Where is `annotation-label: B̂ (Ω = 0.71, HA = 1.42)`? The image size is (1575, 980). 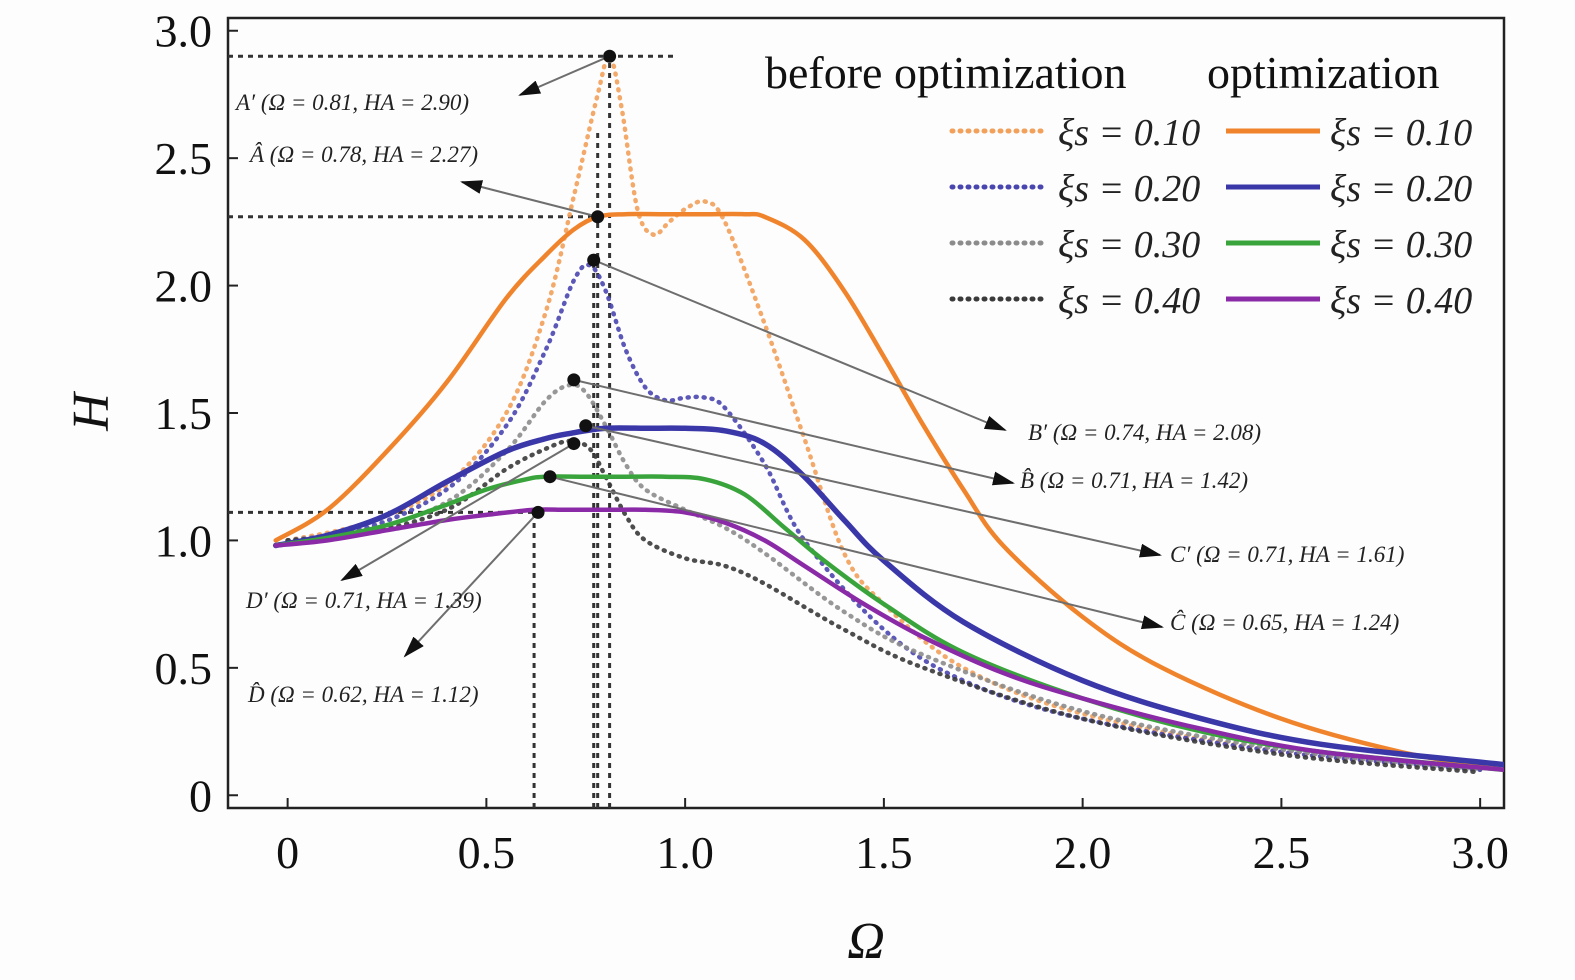 annotation-label: B̂ (Ω = 0.71, HA = 1.42) is located at coordinates (1134, 480).